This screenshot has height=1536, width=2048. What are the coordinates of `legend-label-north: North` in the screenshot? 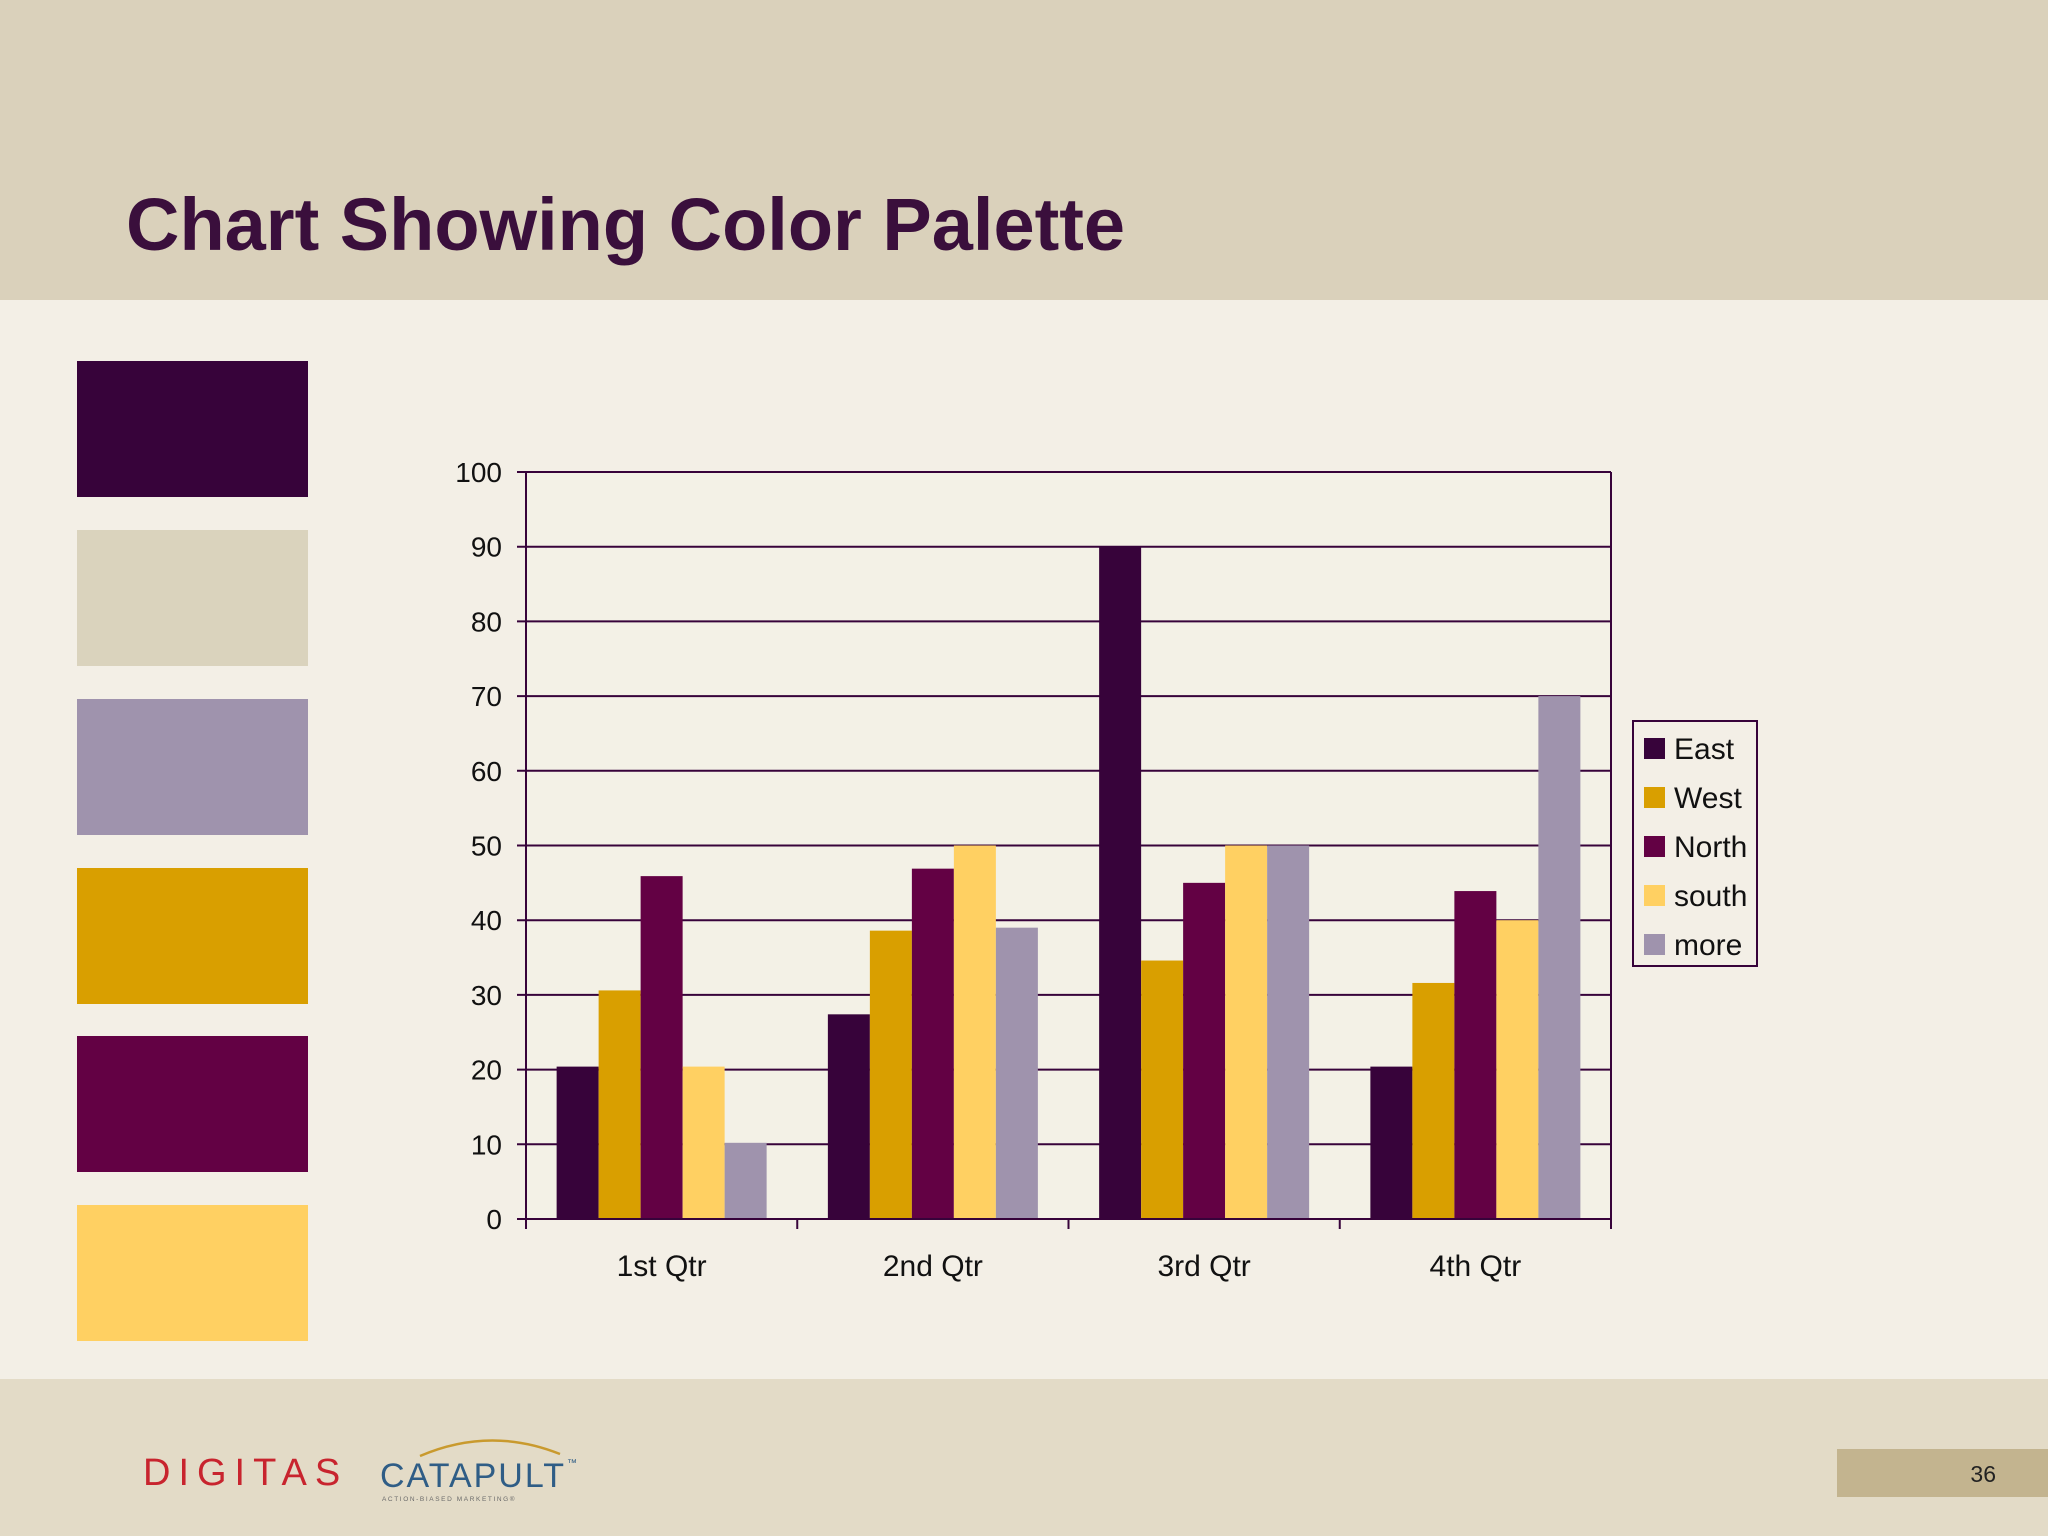 It's located at (1710, 847).